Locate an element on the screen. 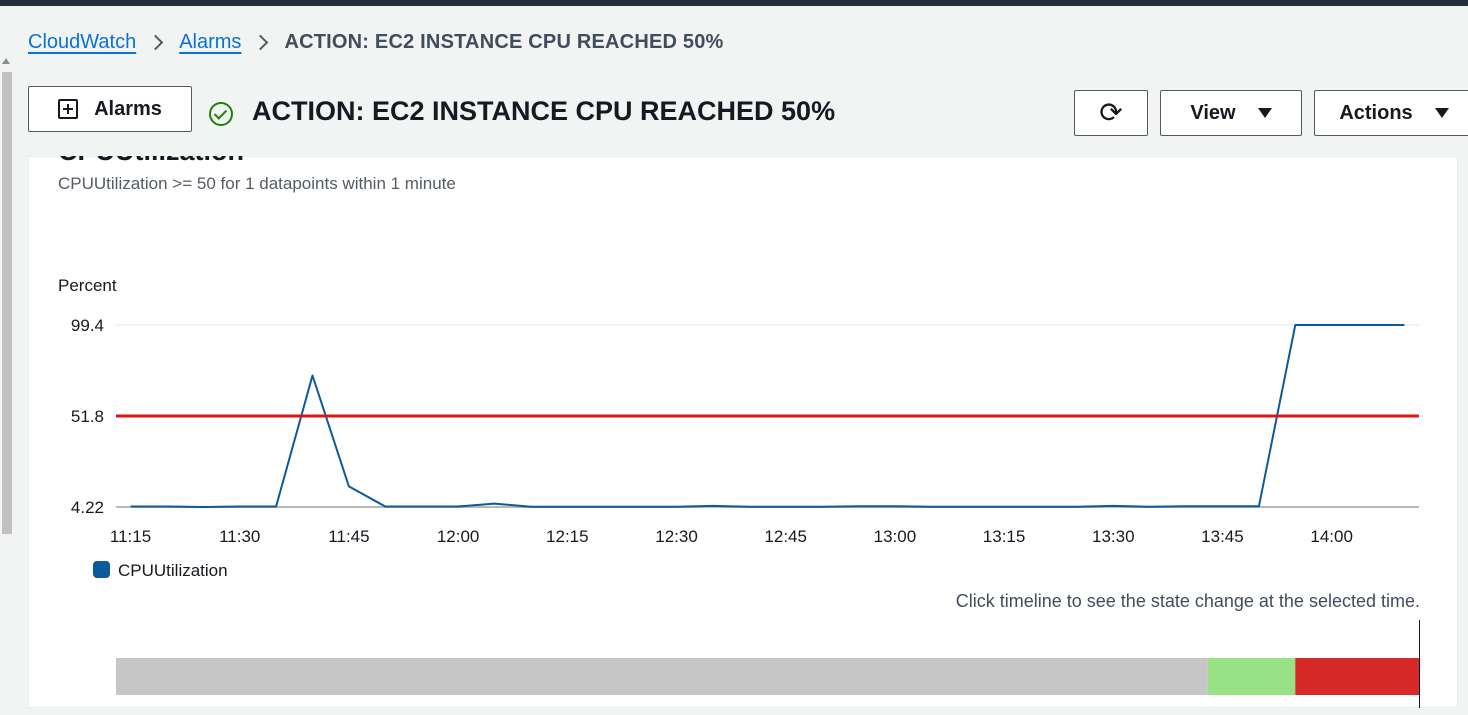 The image size is (1468, 715). legend-label: CPUUtilization is located at coordinates (173, 570).